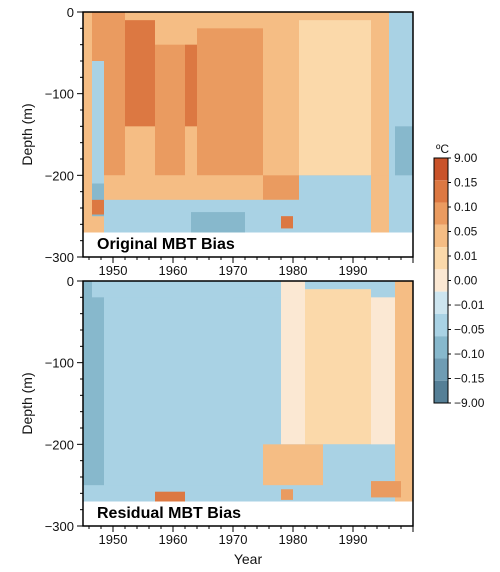 The width and height of the screenshot is (500, 572). Describe the element at coordinates (466, 158) in the screenshot. I see `colorbar-label: 9.00` at that location.